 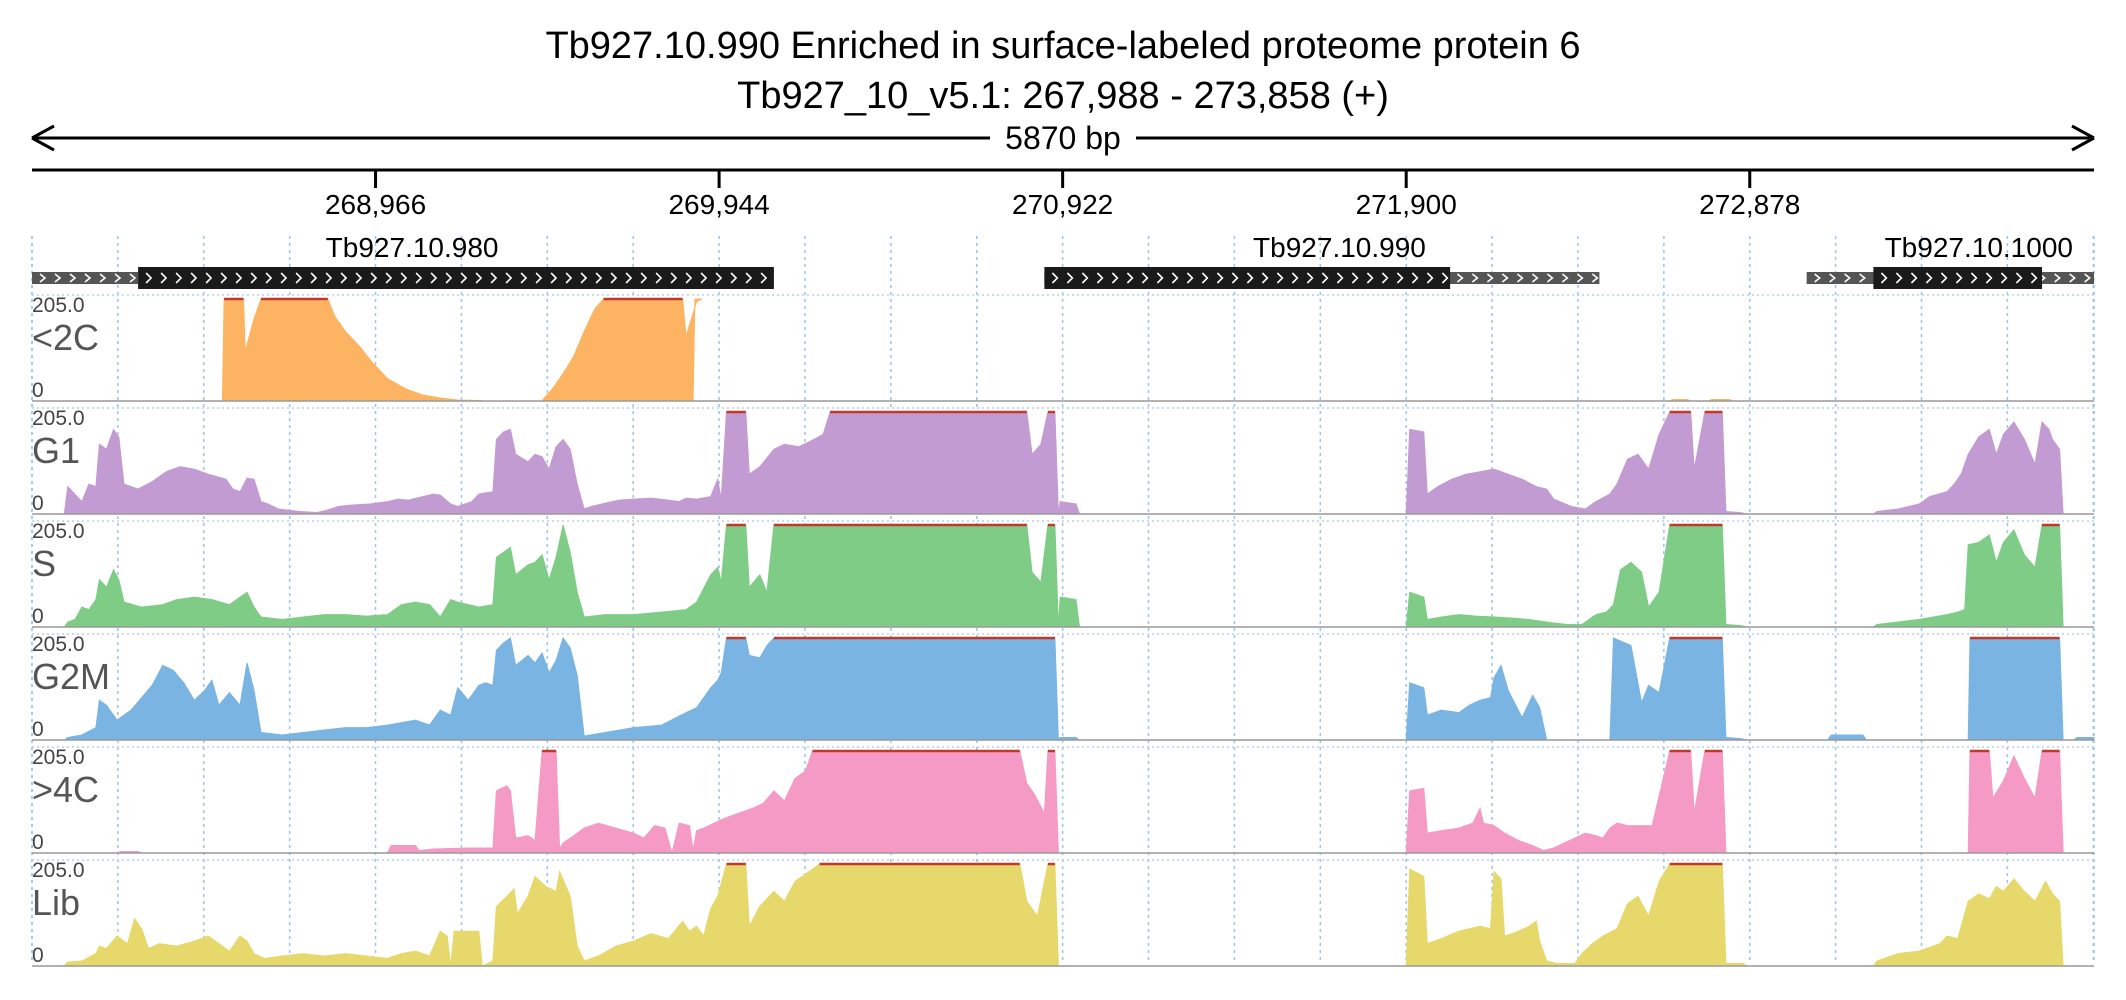 I want to click on gene-model: Tb927.10.990, so click(x=1322, y=260).